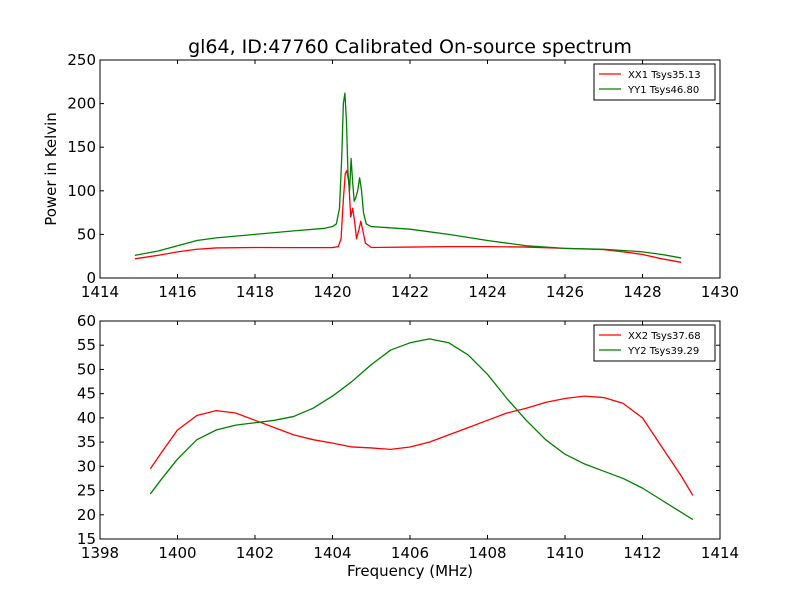 Image resolution: width=800 pixels, height=600 pixels. What do you see at coordinates (410, 571) in the screenshot?
I see `bottom-x-axis-label: Frequency (MHz)` at bounding box center [410, 571].